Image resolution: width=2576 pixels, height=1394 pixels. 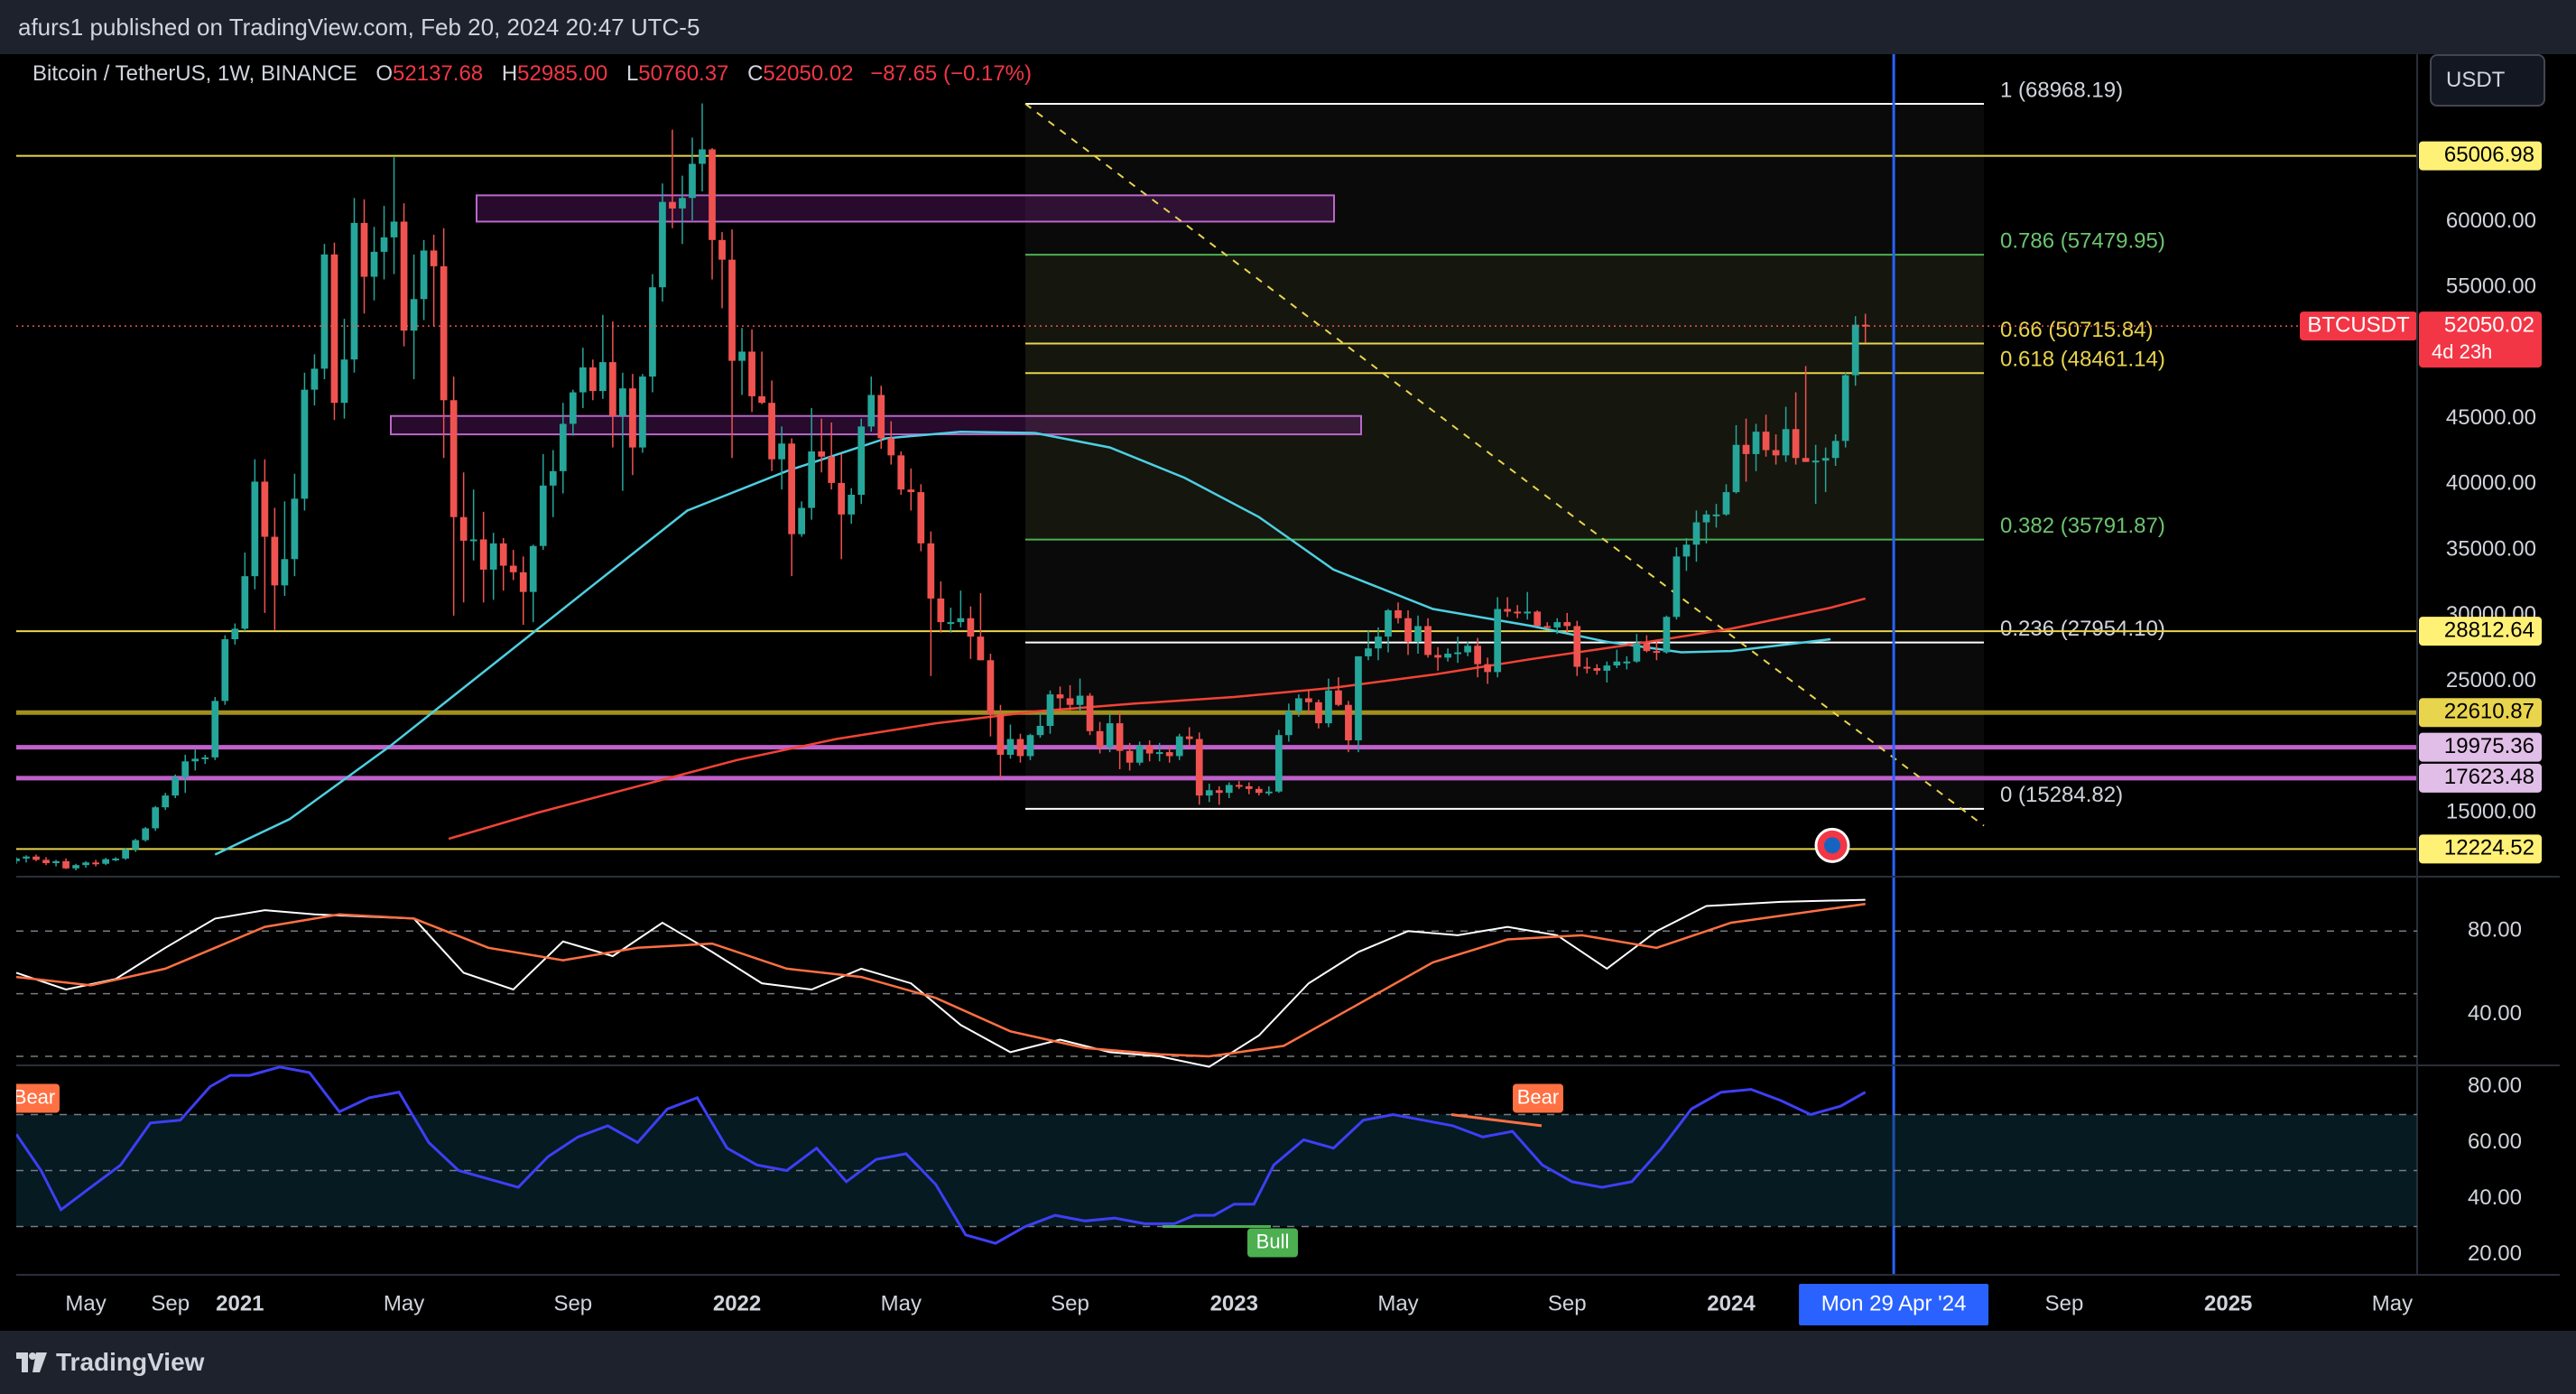 What do you see at coordinates (876, 425) in the screenshot?
I see `supply-zone-lower` at bounding box center [876, 425].